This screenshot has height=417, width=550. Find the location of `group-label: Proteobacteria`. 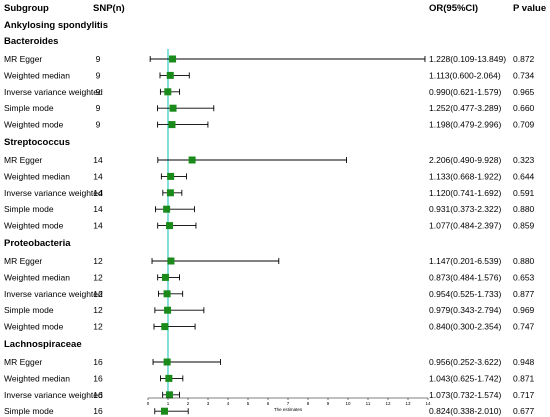

group-label: Proteobacteria is located at coordinates (37, 243).